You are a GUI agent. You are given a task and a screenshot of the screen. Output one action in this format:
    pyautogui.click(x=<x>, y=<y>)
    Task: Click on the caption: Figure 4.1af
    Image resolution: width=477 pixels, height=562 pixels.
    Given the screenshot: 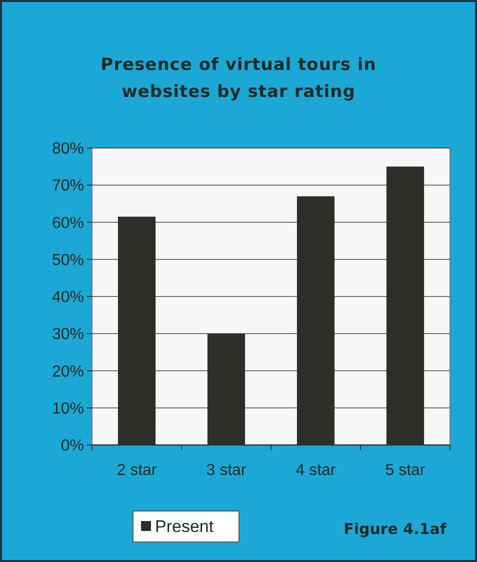 What is the action you would take?
    pyautogui.click(x=395, y=529)
    